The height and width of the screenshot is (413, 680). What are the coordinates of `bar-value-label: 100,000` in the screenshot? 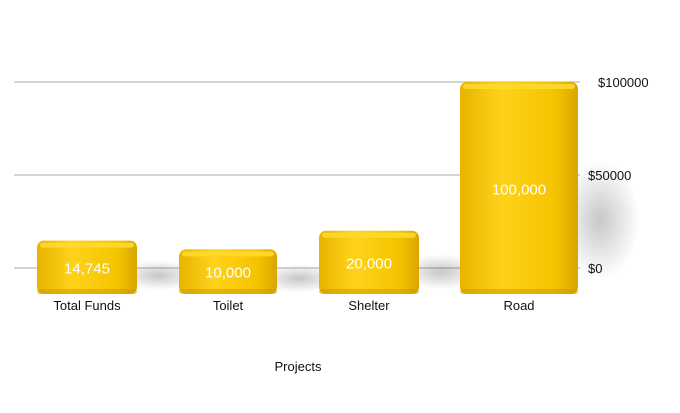 It's located at (519, 189).